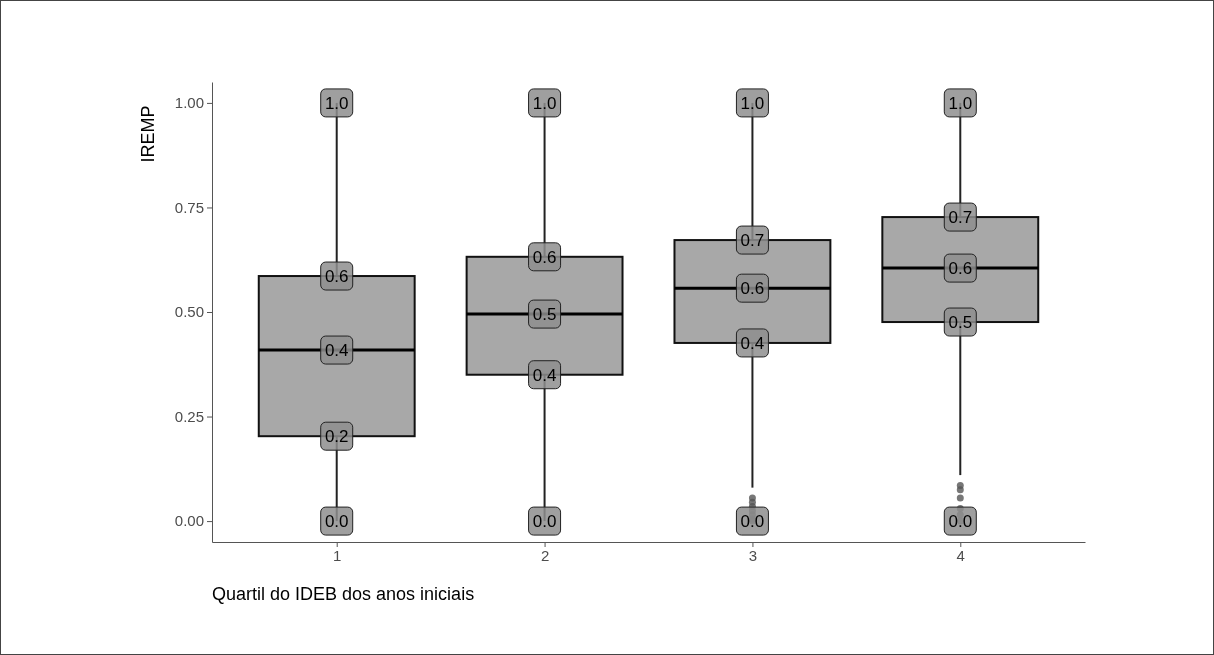 This screenshot has height=655, width=1214. Describe the element at coordinates (189, 312) in the screenshot. I see `y-tick-label: 0.50` at that location.